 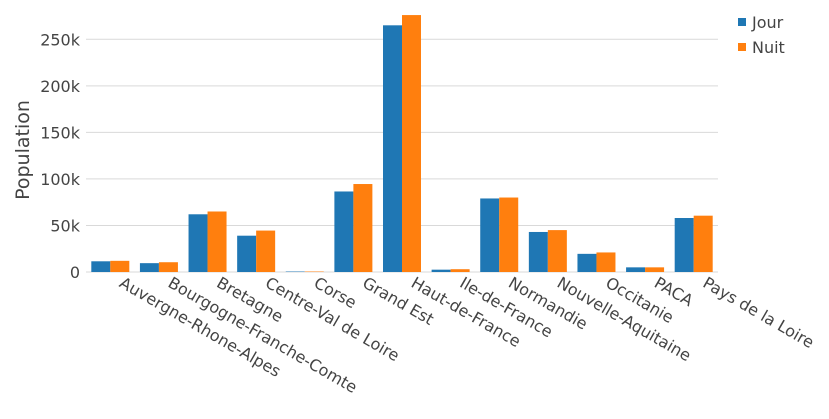 I want to click on y-tick-label: 250k, so click(x=60, y=39).